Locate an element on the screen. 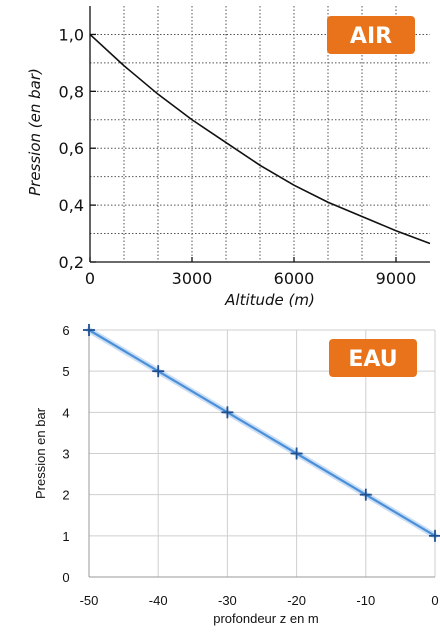 The width and height of the screenshot is (440, 633). eau-y-tick-label: 5 is located at coordinates (65, 371).